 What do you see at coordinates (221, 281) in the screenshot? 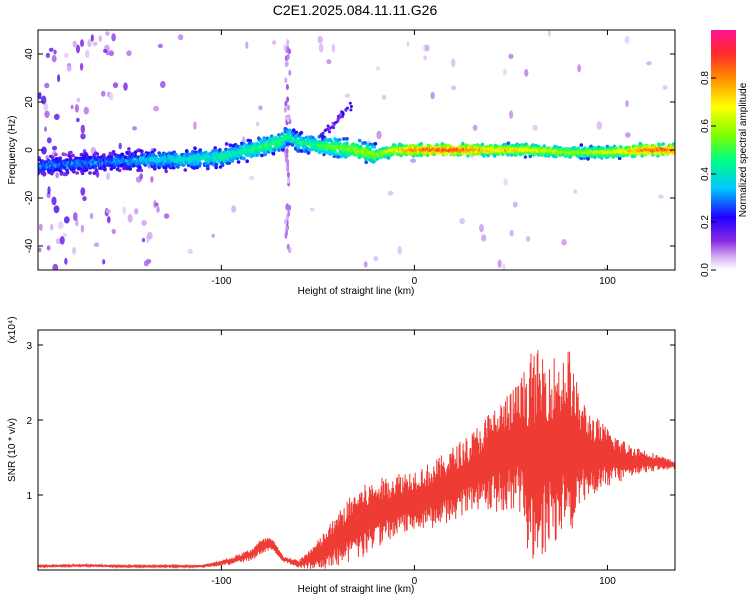
I see `x-tick-label: -100` at bounding box center [221, 281].